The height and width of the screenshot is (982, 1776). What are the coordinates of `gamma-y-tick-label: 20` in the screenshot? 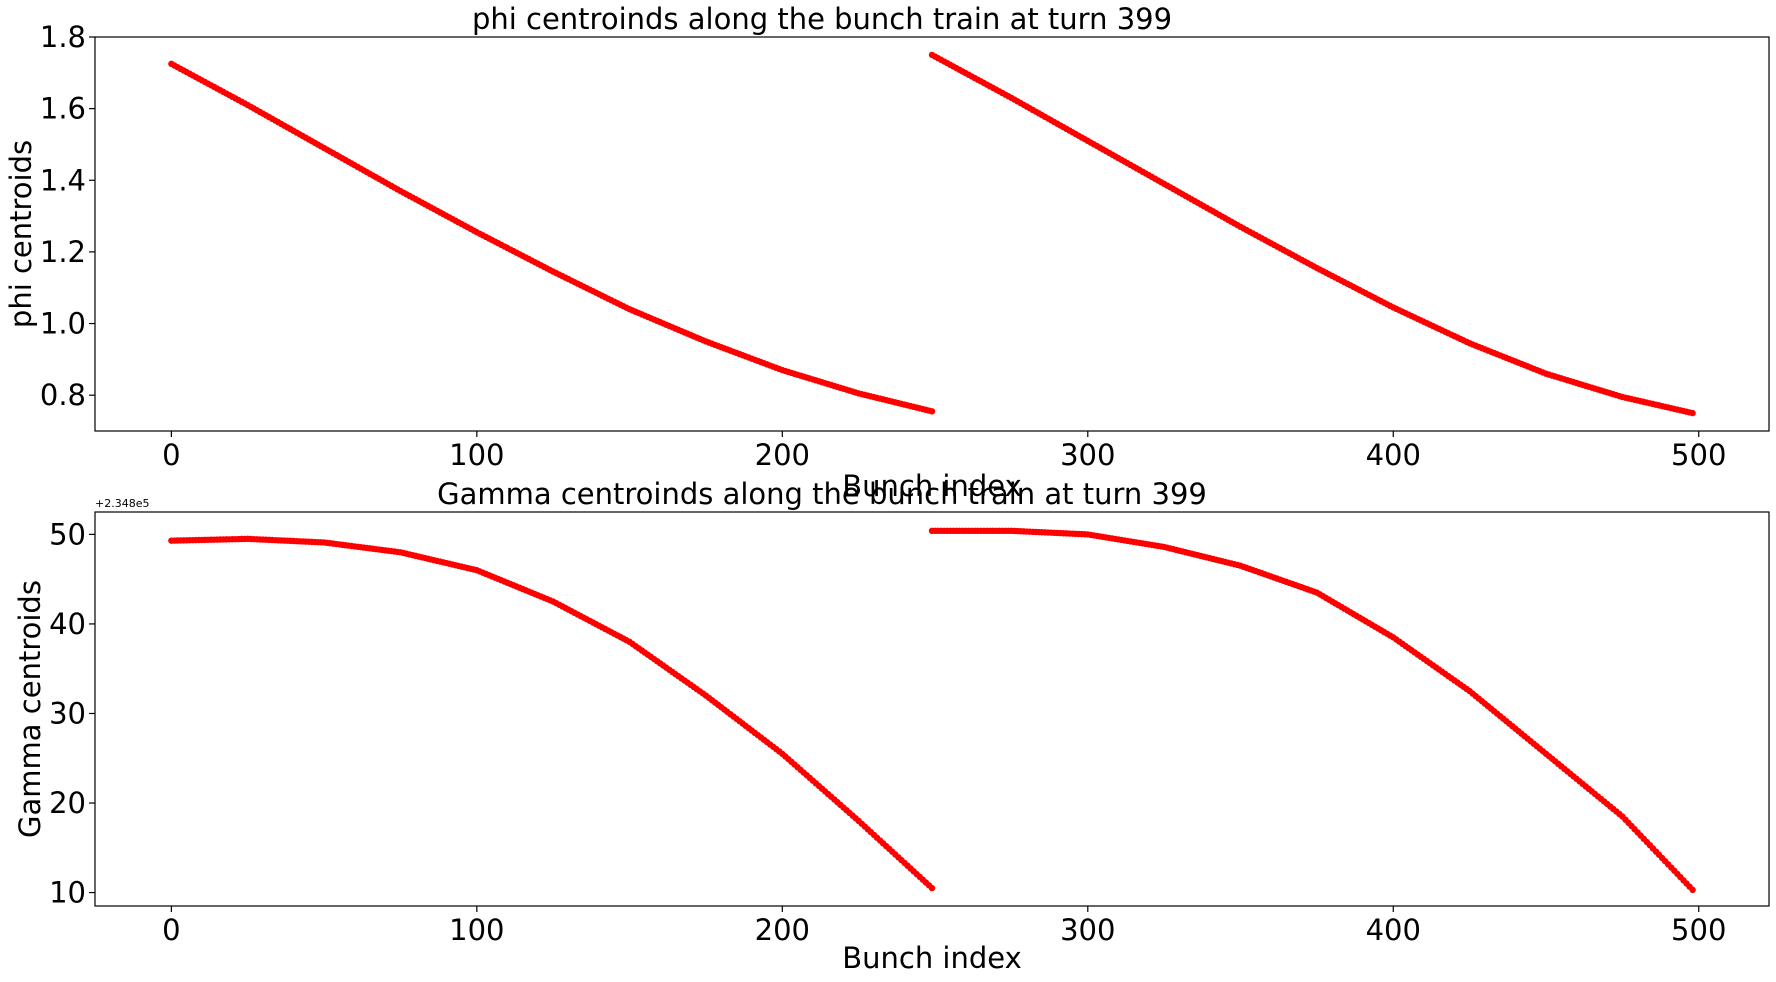 It's located at (67, 803).